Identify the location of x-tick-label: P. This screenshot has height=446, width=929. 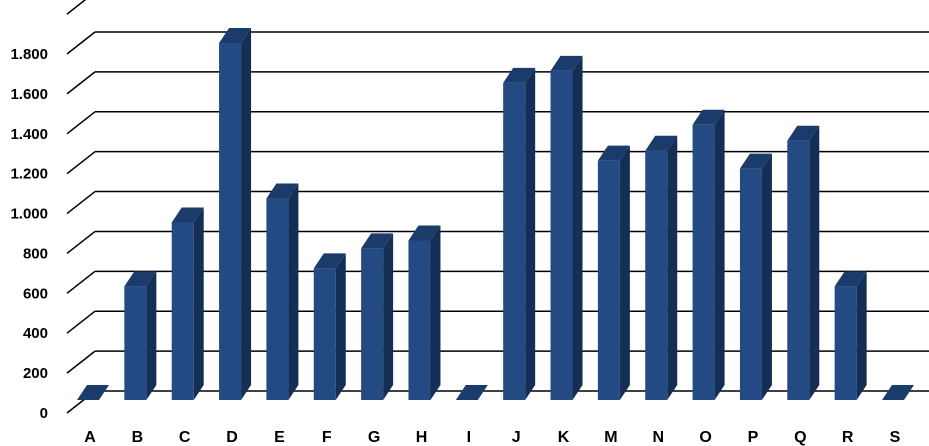
(753, 437).